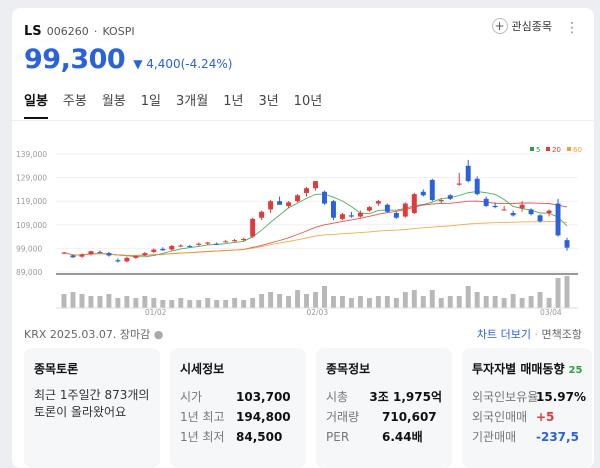 The width and height of the screenshot is (600, 468). What do you see at coordinates (238, 437) in the screenshot?
I see `quote-row-low: 1년 최저 84,500` at bounding box center [238, 437].